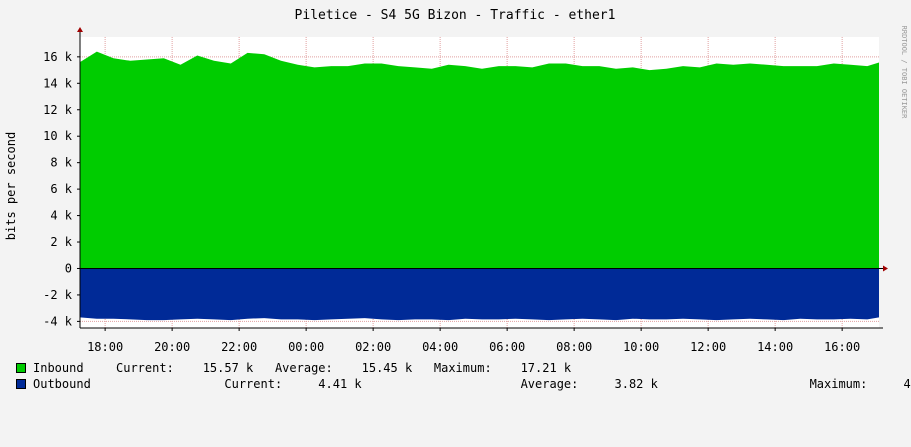 Image resolution: width=911 pixels, height=447 pixels. What do you see at coordinates (58, 295) in the screenshot?
I see `y-tick-label-9: -2 k` at bounding box center [58, 295].